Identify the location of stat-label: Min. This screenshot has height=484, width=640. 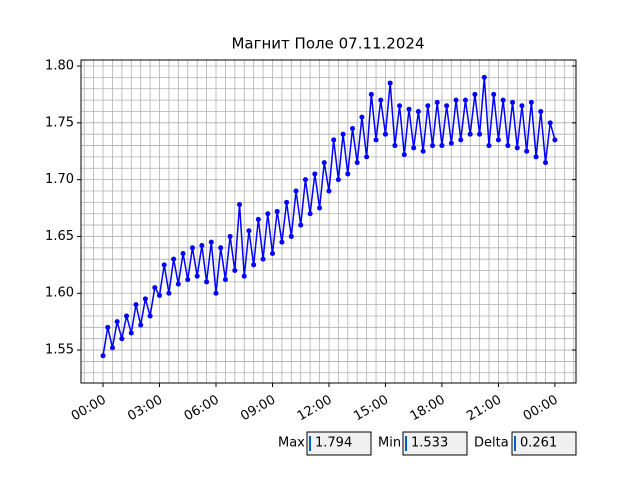
(389, 443).